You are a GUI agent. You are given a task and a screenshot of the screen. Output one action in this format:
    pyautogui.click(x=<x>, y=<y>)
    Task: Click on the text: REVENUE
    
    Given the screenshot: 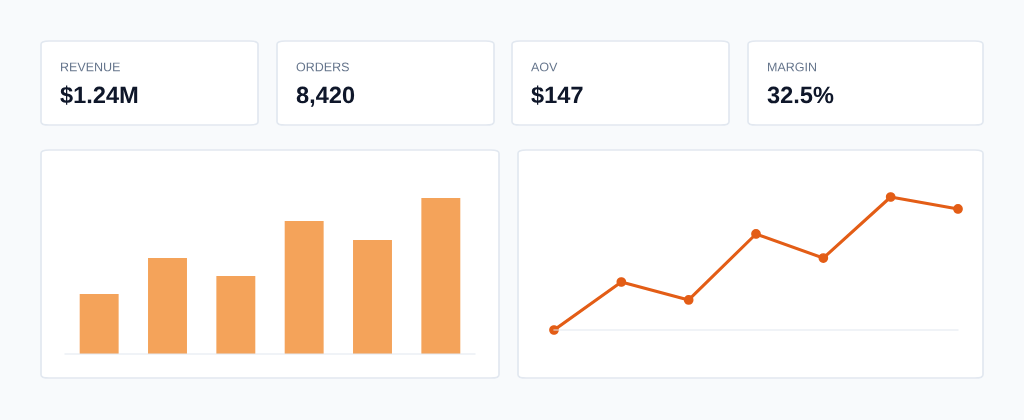 What is the action you would take?
    pyautogui.click(x=90, y=67)
    